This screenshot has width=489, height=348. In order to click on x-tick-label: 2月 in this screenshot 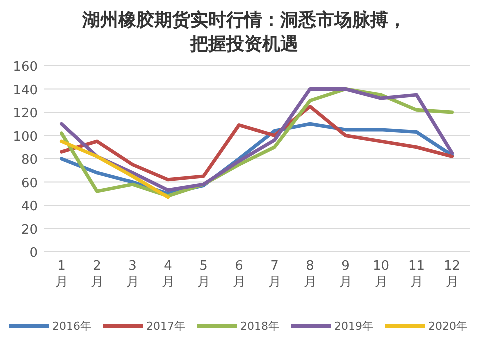, I will do `click(97, 274)`.